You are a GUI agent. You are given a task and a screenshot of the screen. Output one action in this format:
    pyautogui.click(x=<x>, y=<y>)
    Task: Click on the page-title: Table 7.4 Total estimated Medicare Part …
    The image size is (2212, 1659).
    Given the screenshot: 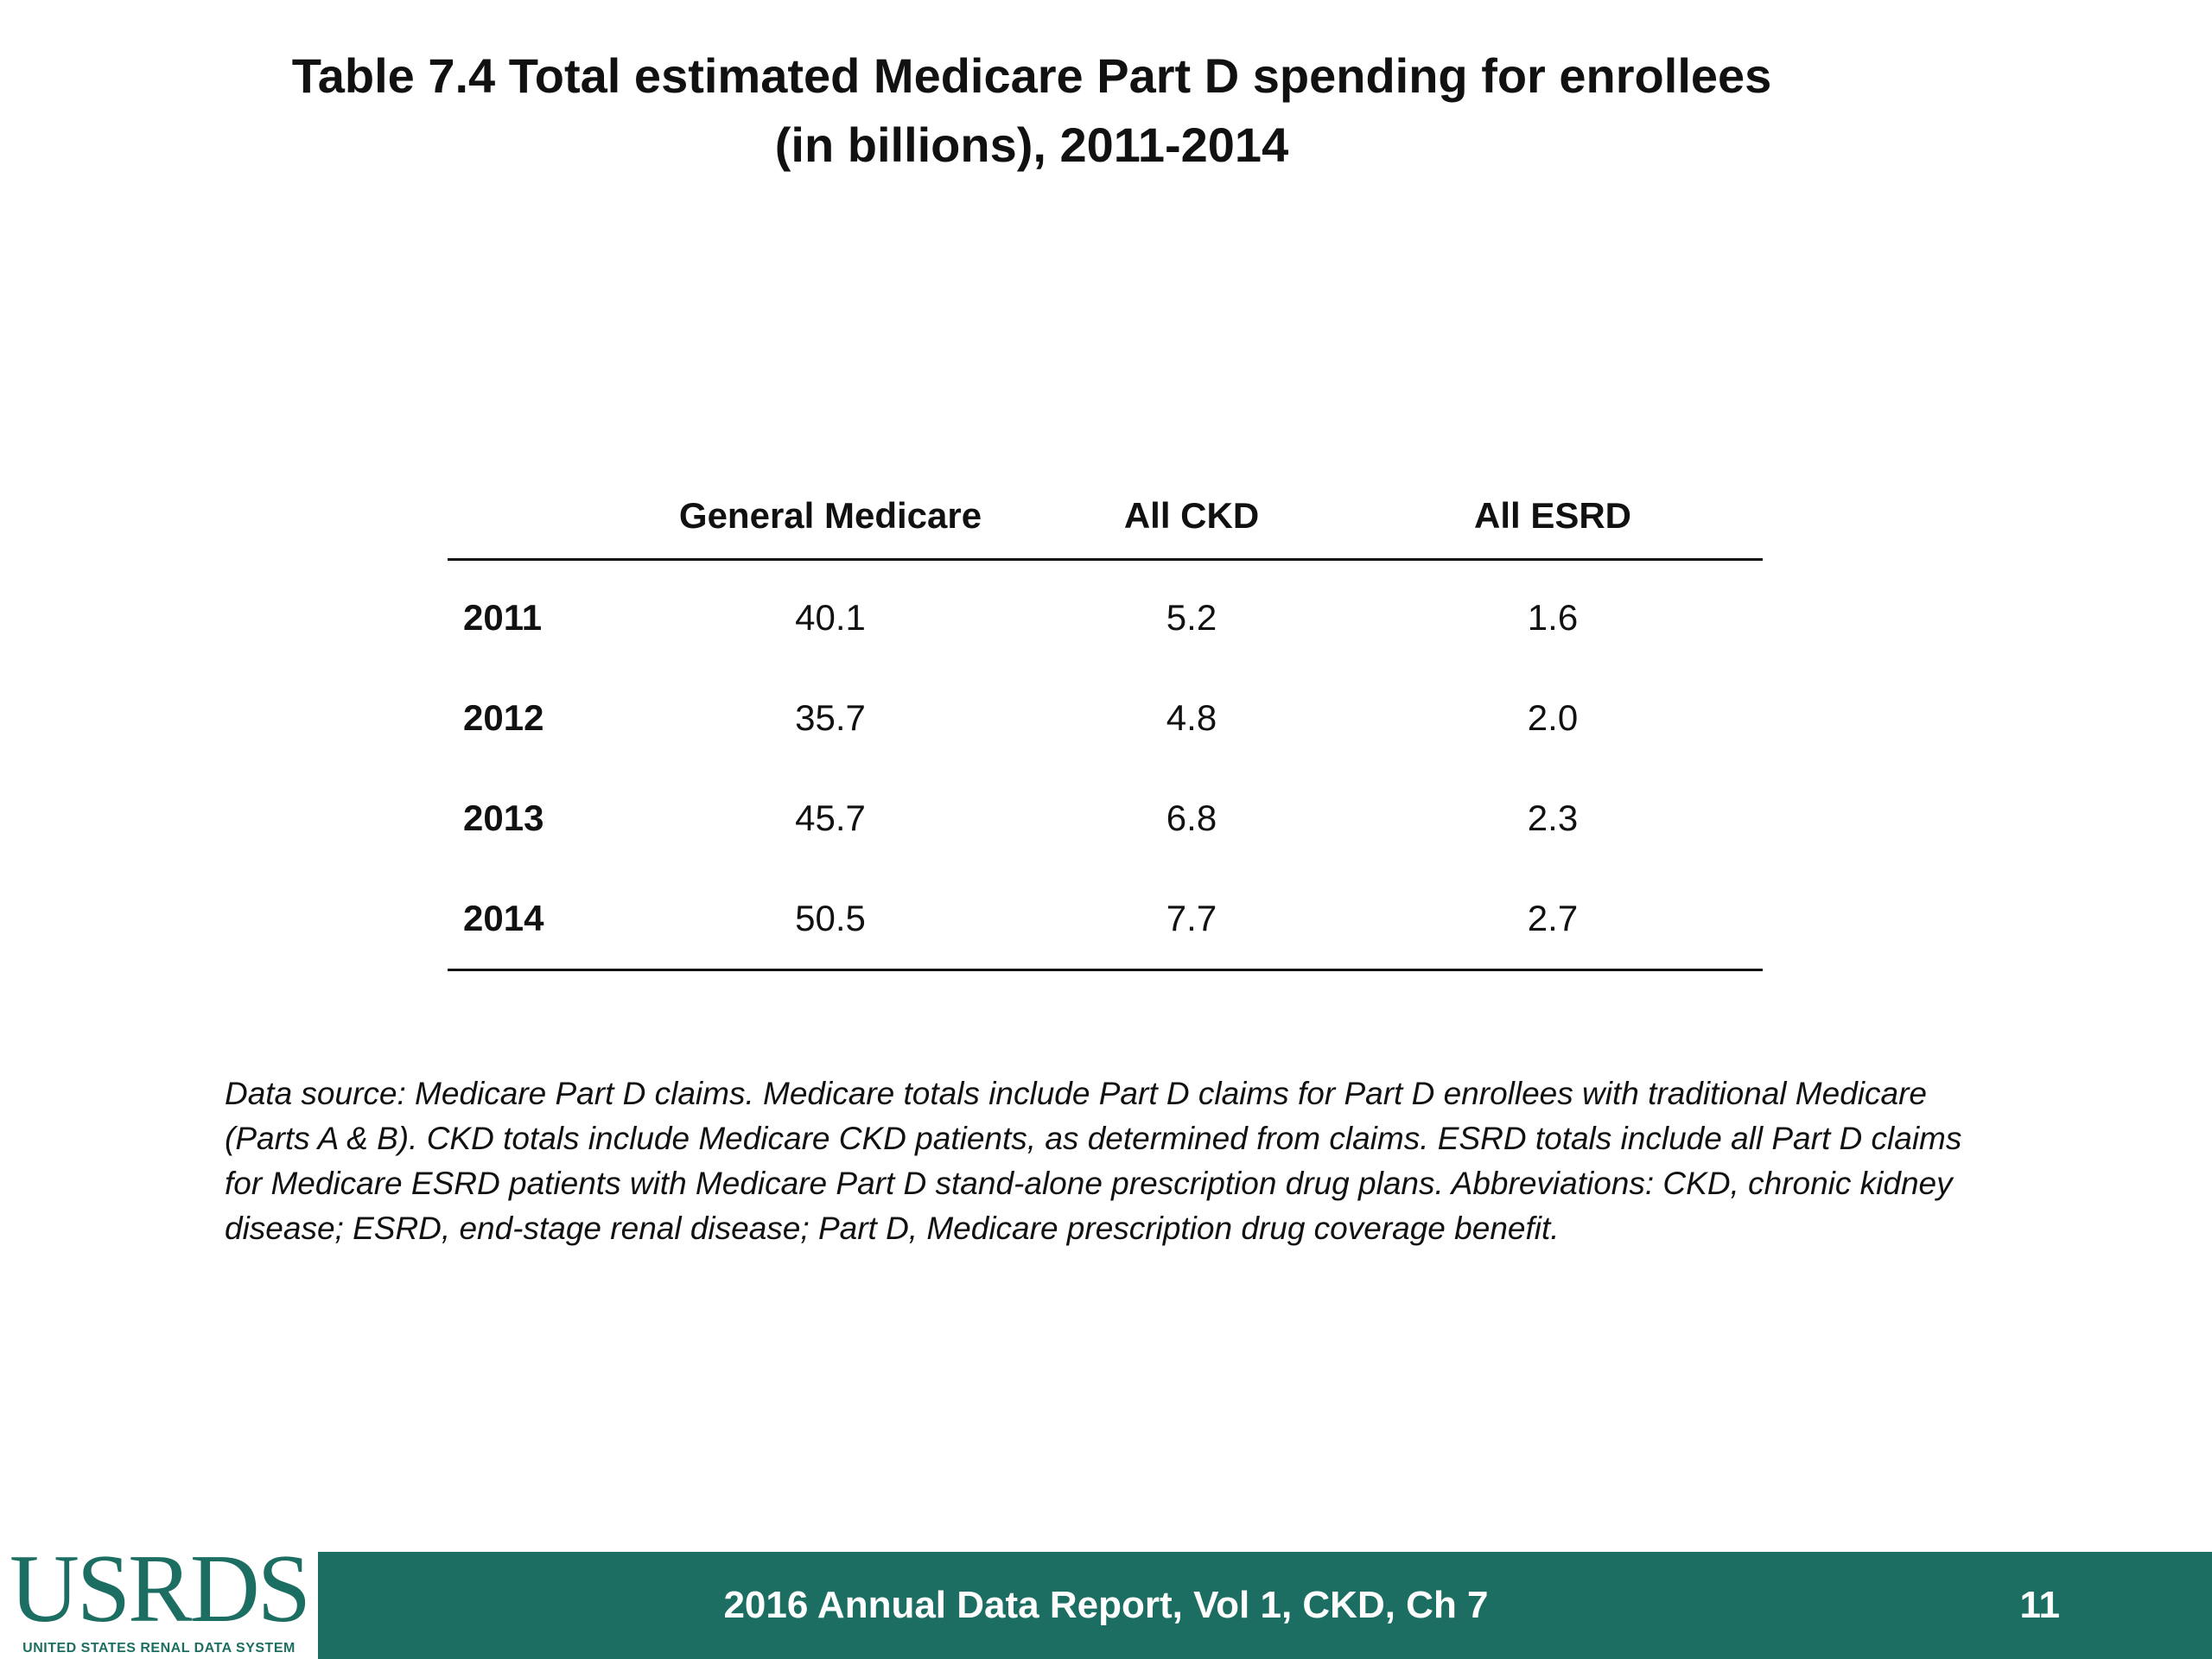 What is the action you would take?
    pyautogui.click(x=1031, y=110)
    